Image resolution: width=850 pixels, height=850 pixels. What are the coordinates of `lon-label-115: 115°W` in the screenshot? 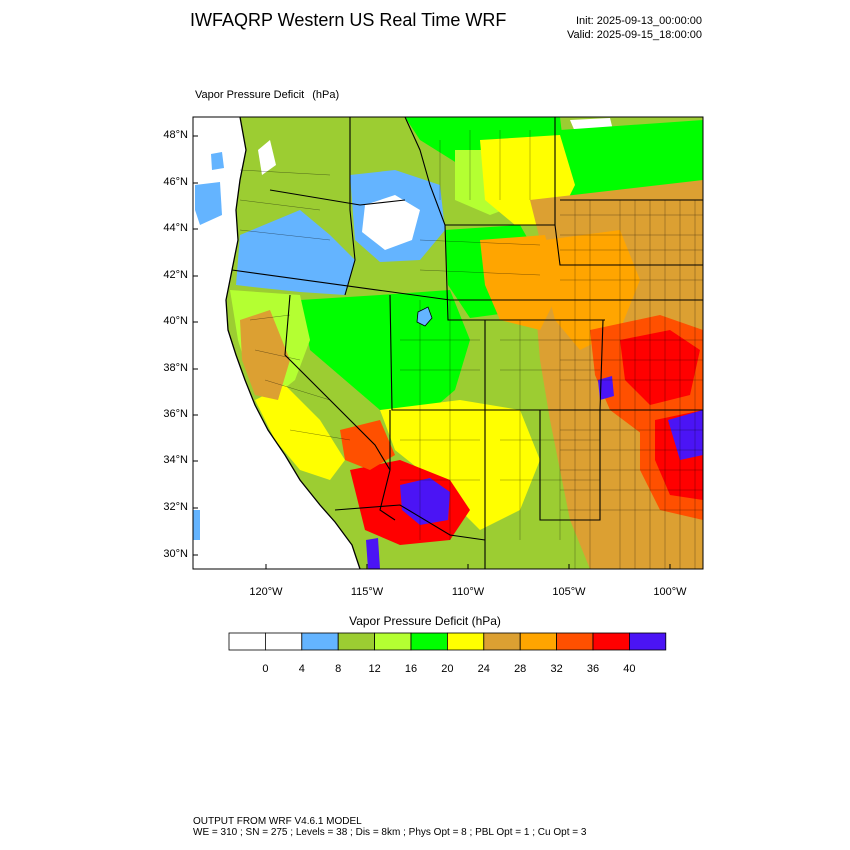 It's located at (367, 592).